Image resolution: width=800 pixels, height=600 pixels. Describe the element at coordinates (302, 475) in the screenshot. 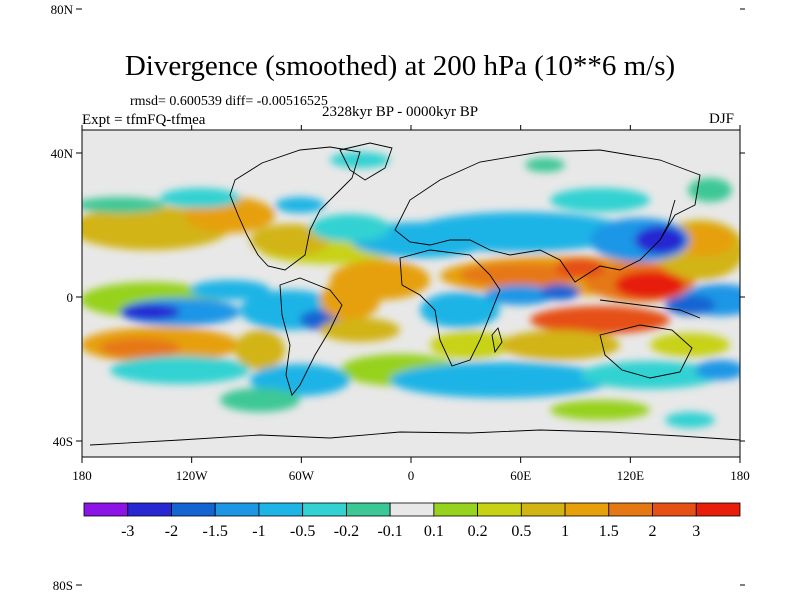

I see `x-tick-label: 60W` at that location.